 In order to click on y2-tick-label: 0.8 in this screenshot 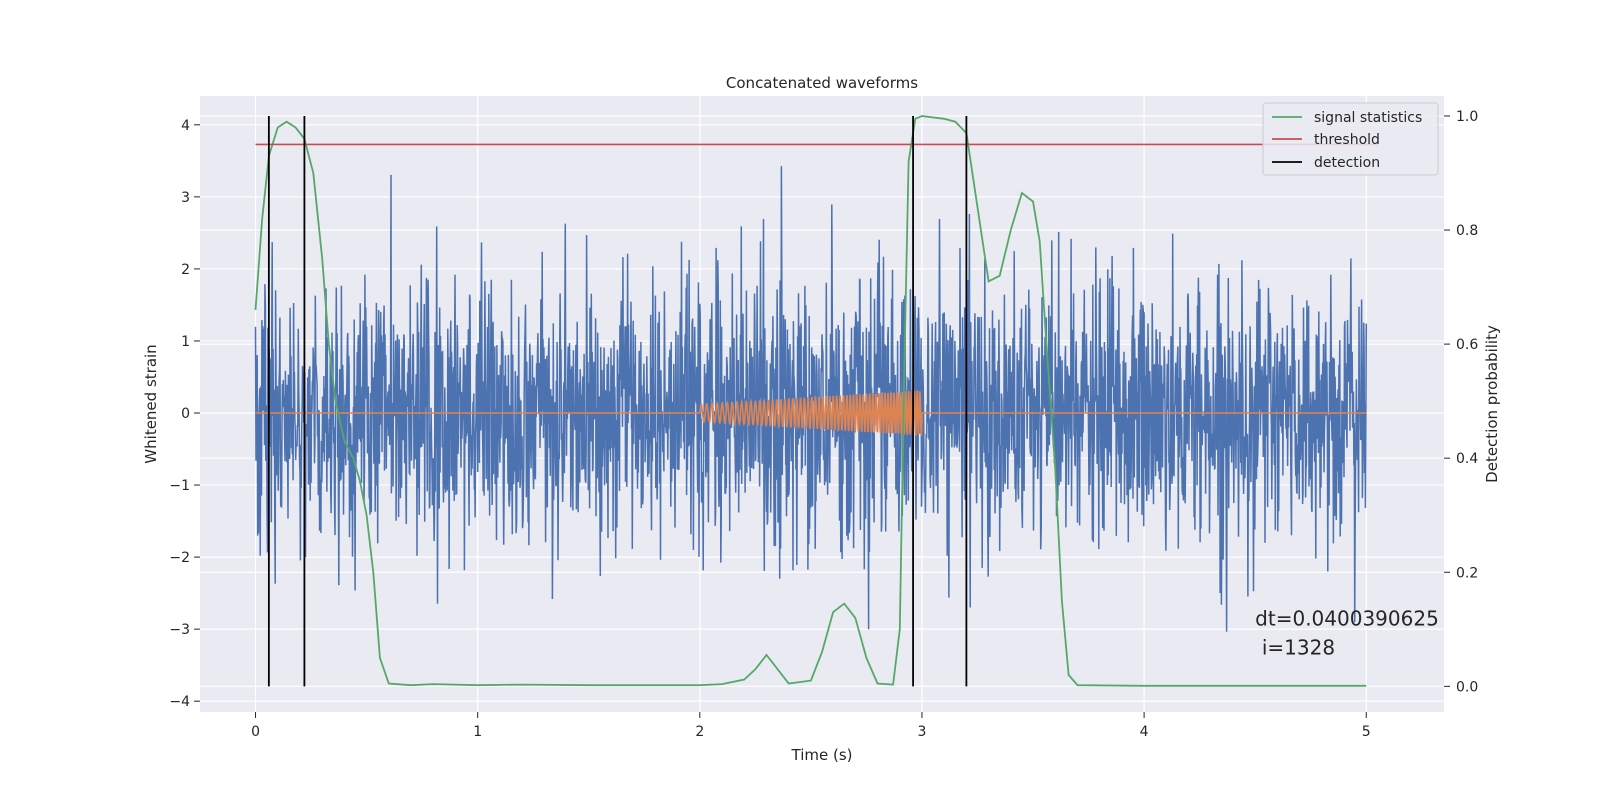, I will do `click(1467, 231)`.